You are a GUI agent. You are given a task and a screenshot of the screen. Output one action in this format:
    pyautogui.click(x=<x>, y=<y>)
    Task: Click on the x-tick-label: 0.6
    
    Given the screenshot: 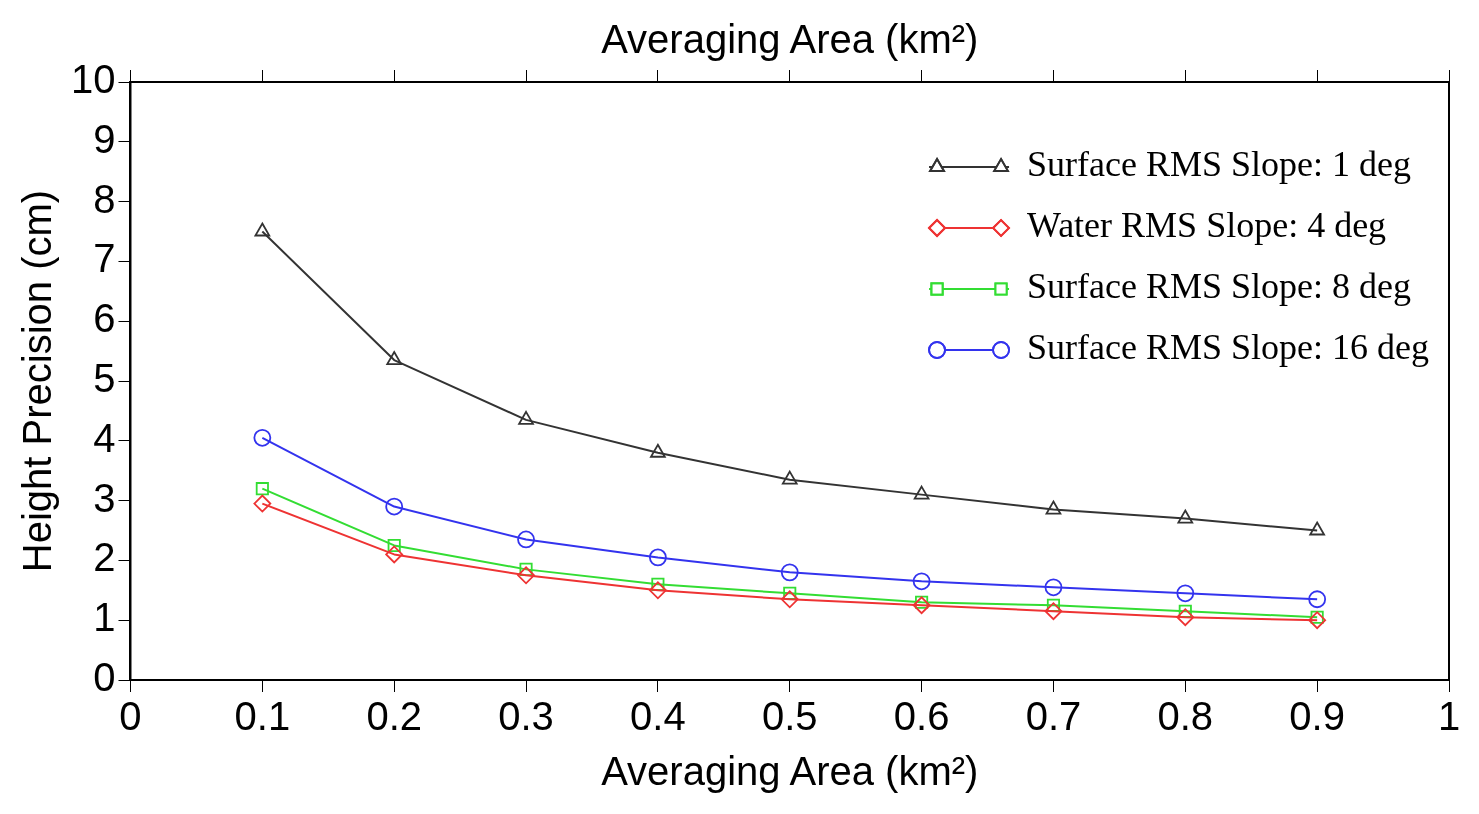 What is the action you would take?
    pyautogui.click(x=921, y=716)
    